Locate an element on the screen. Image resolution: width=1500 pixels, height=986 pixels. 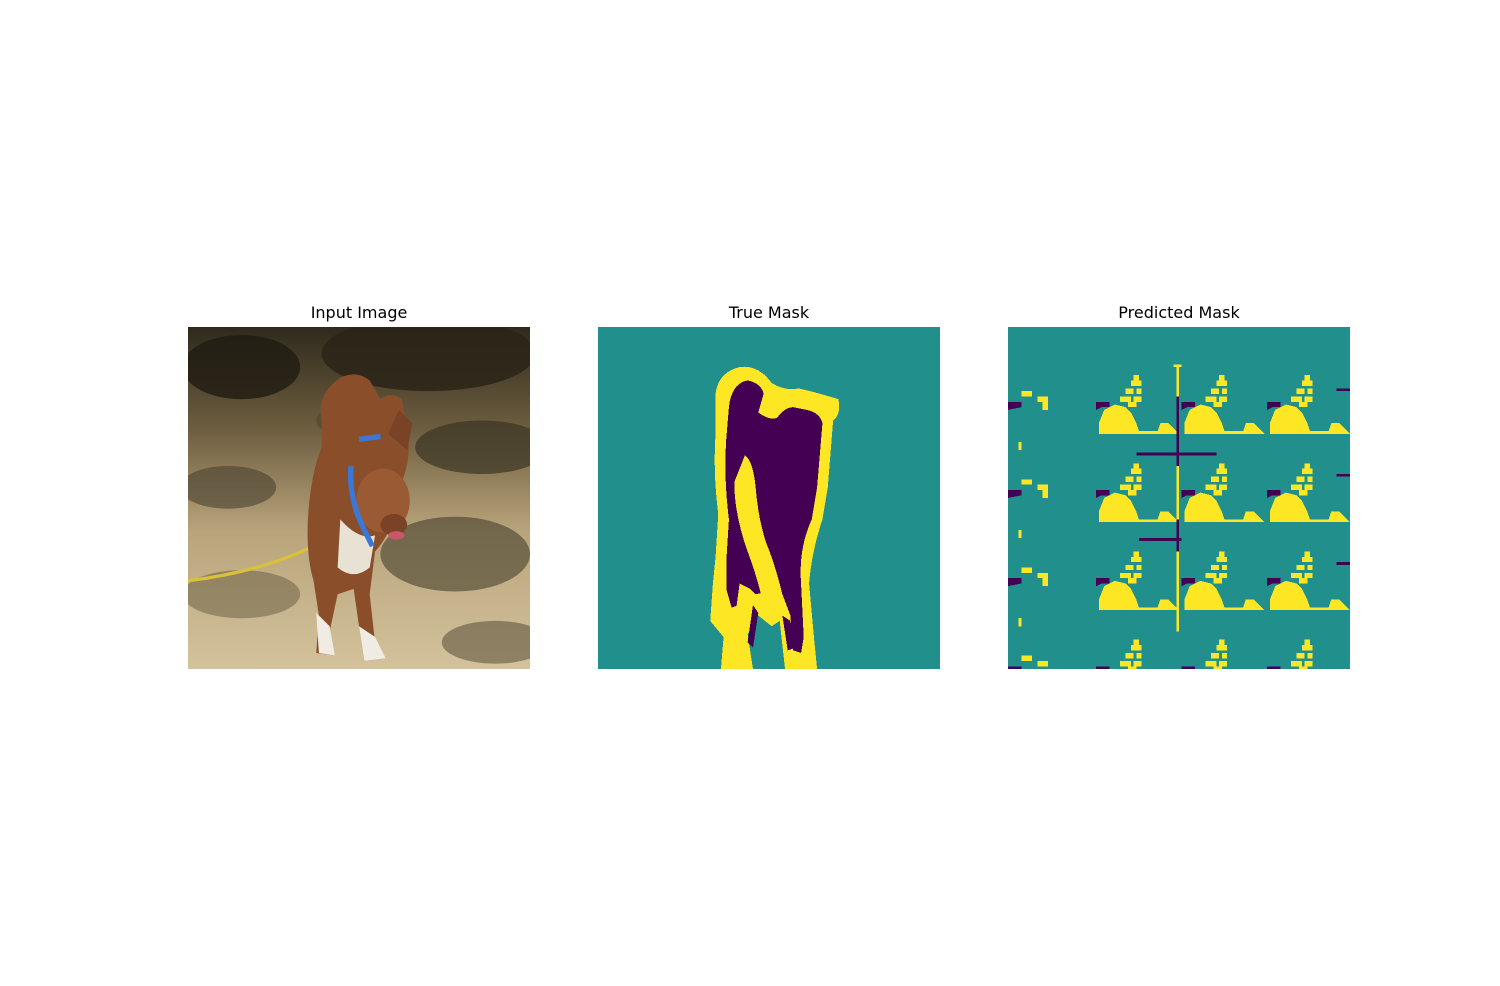
true-mask-title: True Mask is located at coordinates (769, 312).